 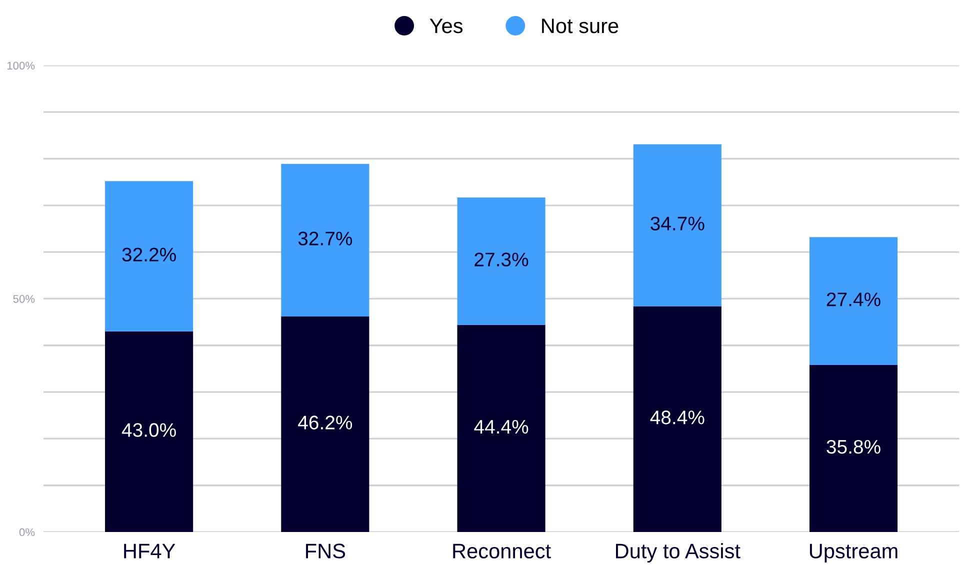 I want to click on data-label: 27.4%, so click(x=853, y=299).